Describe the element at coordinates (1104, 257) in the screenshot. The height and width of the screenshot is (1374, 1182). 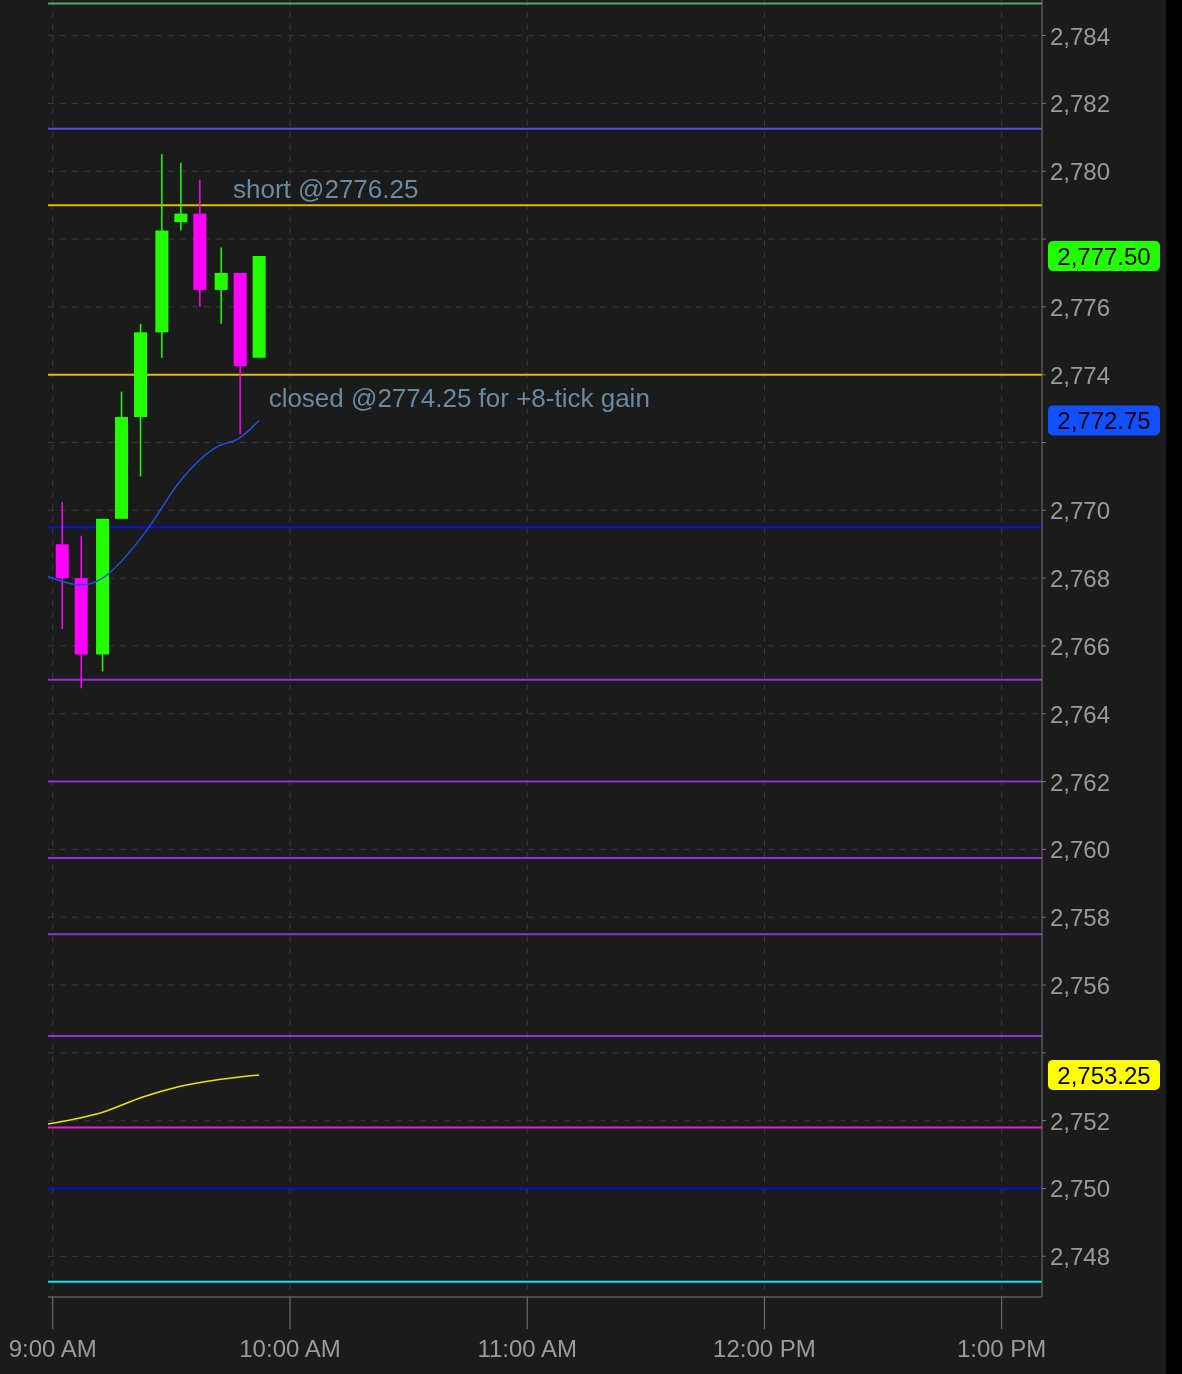
I see `text: 2,777.50` at that location.